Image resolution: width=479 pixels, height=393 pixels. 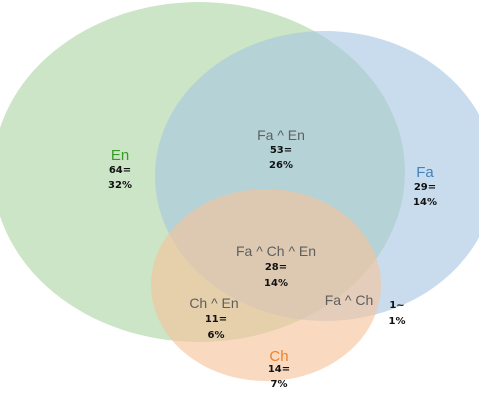 I want to click on fa-en-count: 53=, so click(x=281, y=150).